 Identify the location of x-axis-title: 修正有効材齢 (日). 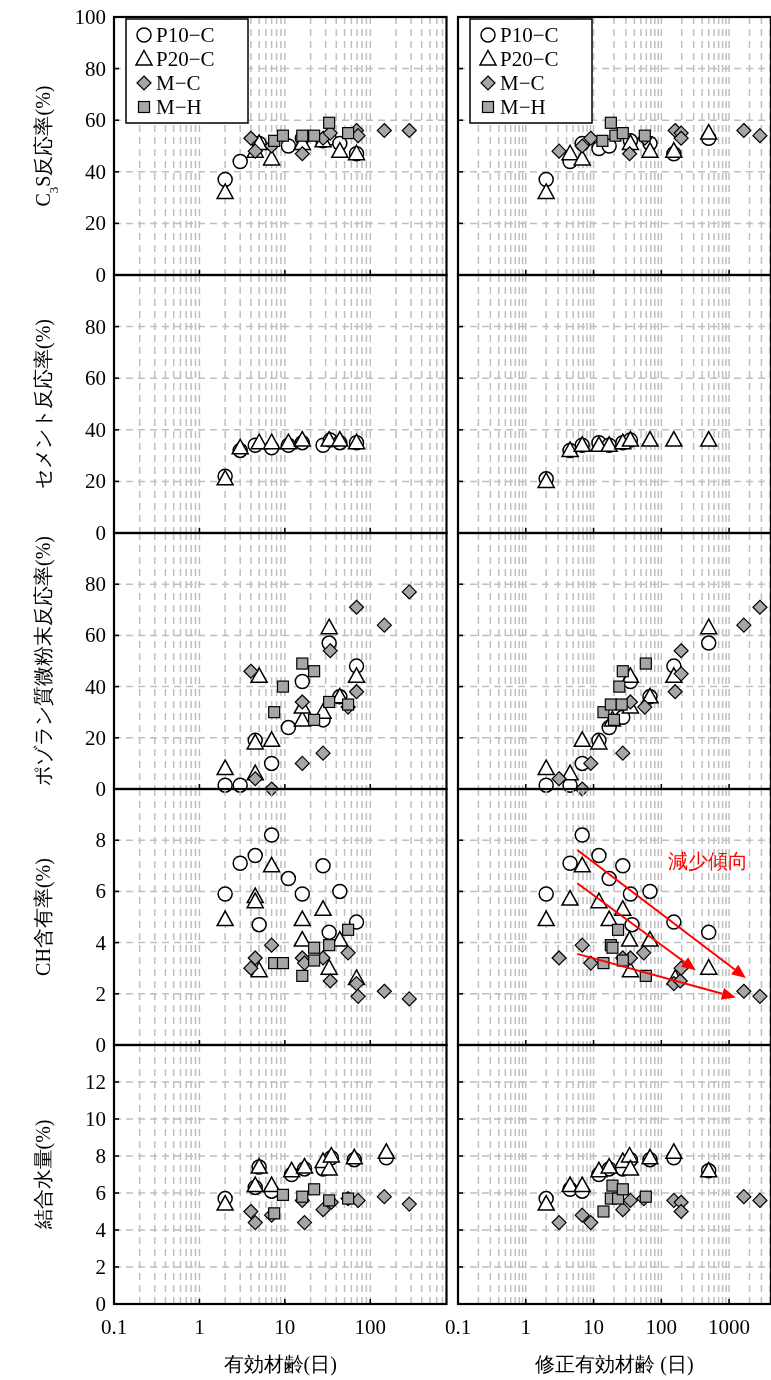
(614, 1364).